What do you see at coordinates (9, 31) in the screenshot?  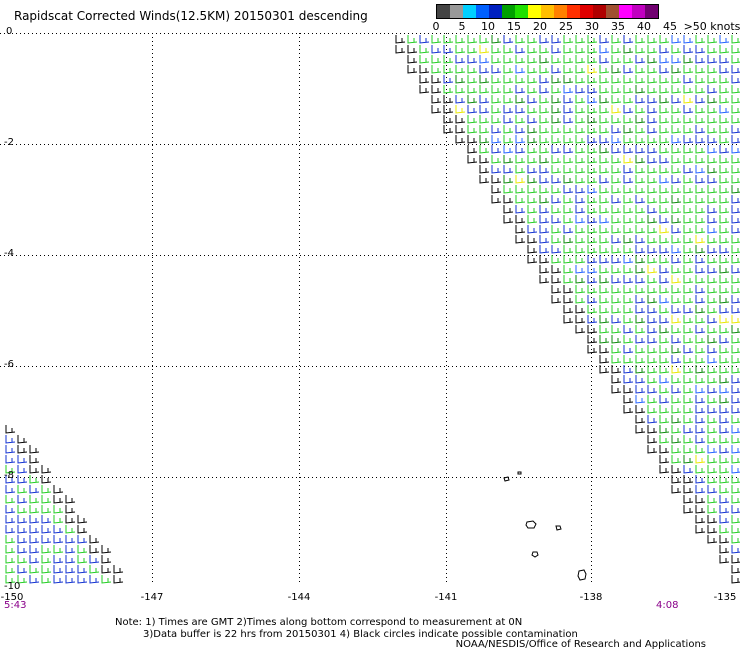 I see `latitude-label: 0` at bounding box center [9, 31].